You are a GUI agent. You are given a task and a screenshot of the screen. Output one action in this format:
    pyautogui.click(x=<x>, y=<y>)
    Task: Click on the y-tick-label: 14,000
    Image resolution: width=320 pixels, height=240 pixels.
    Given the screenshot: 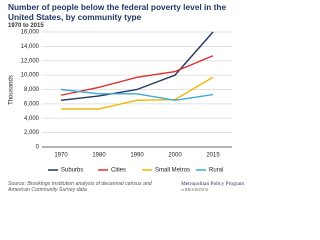 What is the action you would take?
    pyautogui.click(x=30, y=47)
    